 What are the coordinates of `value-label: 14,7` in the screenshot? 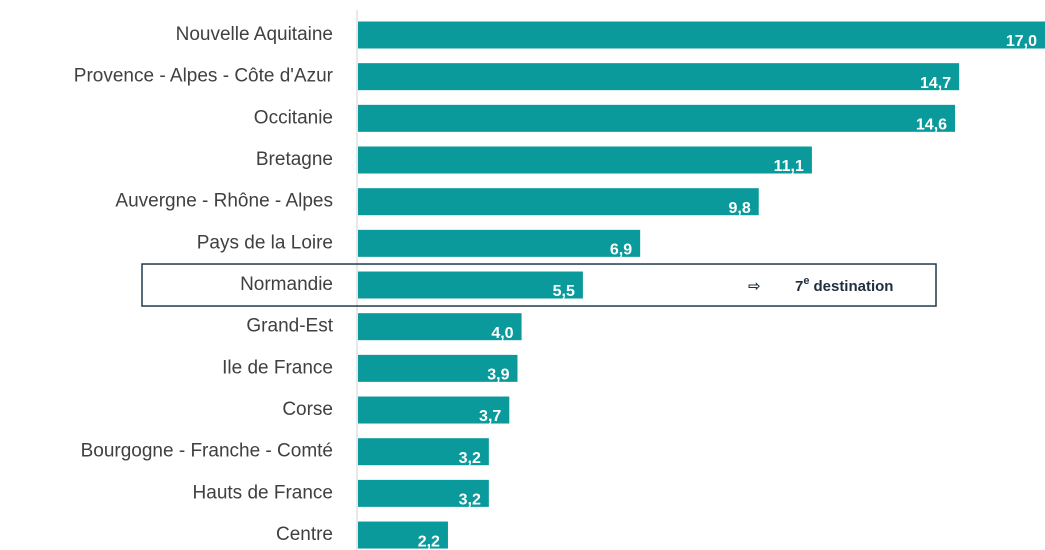 It's located at (935, 83).